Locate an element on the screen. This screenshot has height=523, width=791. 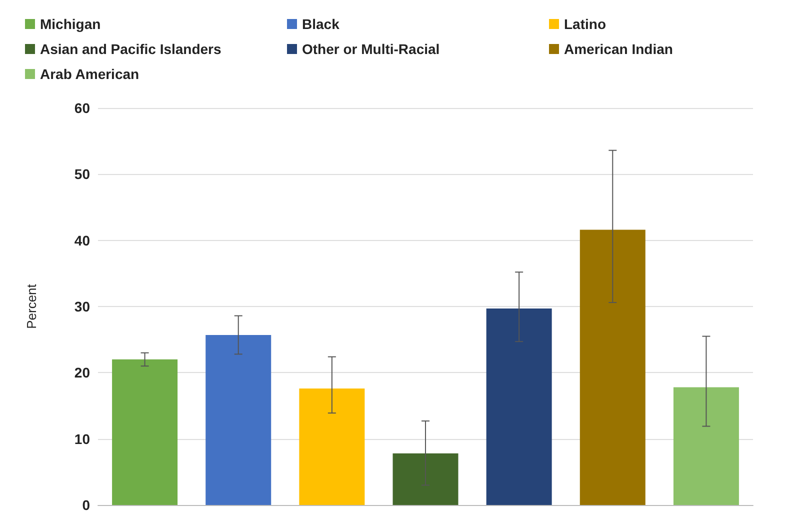
legend-label: Michigan is located at coordinates (70, 24).